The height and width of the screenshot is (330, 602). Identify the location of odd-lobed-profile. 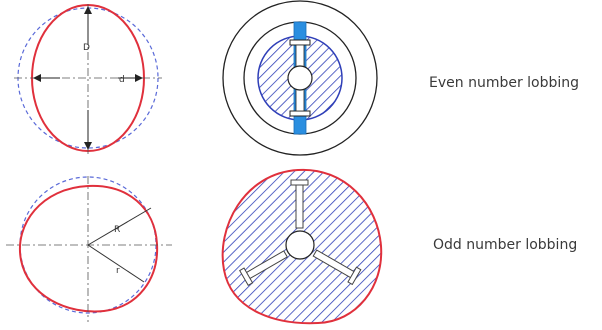
(88, 248).